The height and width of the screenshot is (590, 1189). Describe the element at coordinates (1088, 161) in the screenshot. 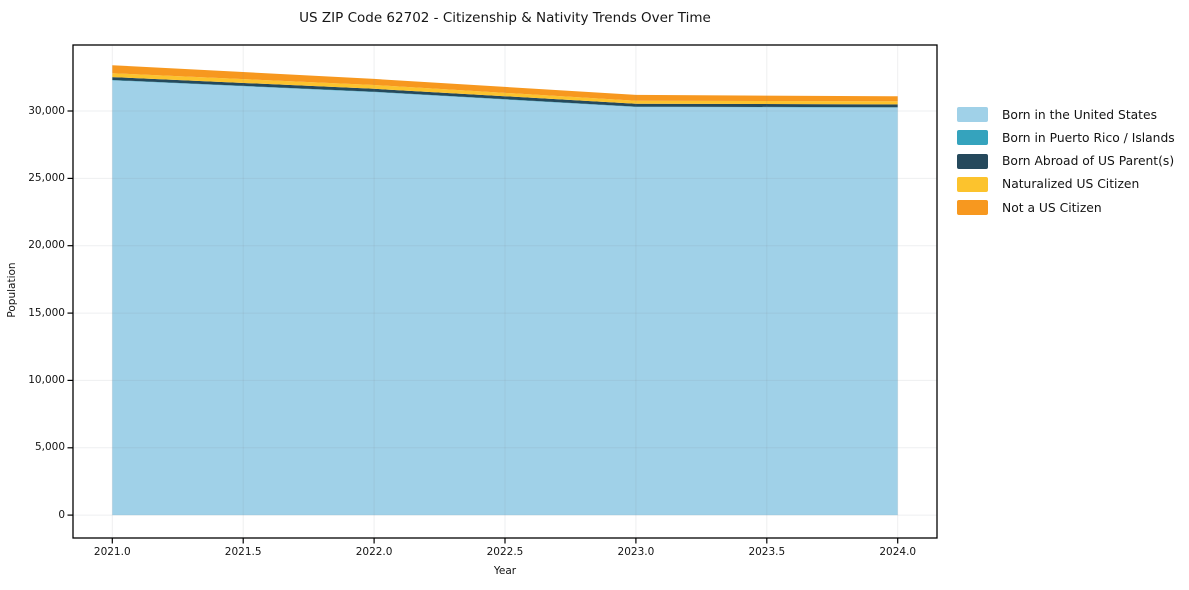

I see `legend-label: Born Abroad of US Parent(s)` at that location.